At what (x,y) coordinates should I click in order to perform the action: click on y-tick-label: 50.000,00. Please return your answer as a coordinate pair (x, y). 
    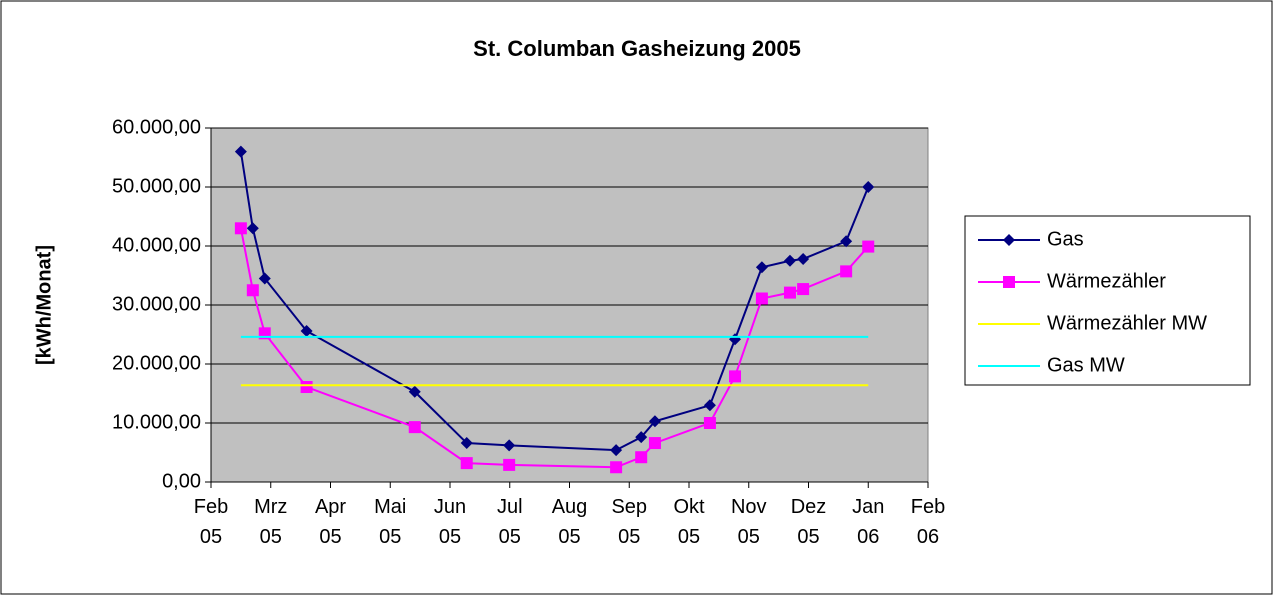
    Looking at the image, I should click on (156, 186).